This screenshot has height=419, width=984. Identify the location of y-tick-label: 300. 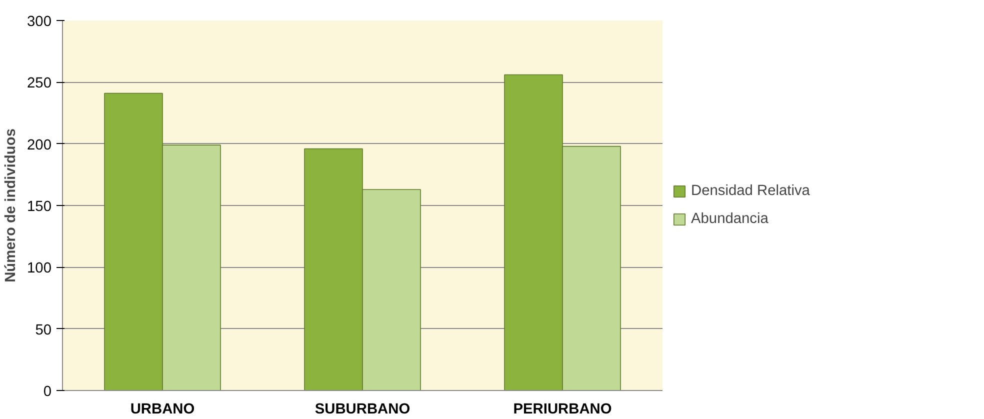
(39, 22).